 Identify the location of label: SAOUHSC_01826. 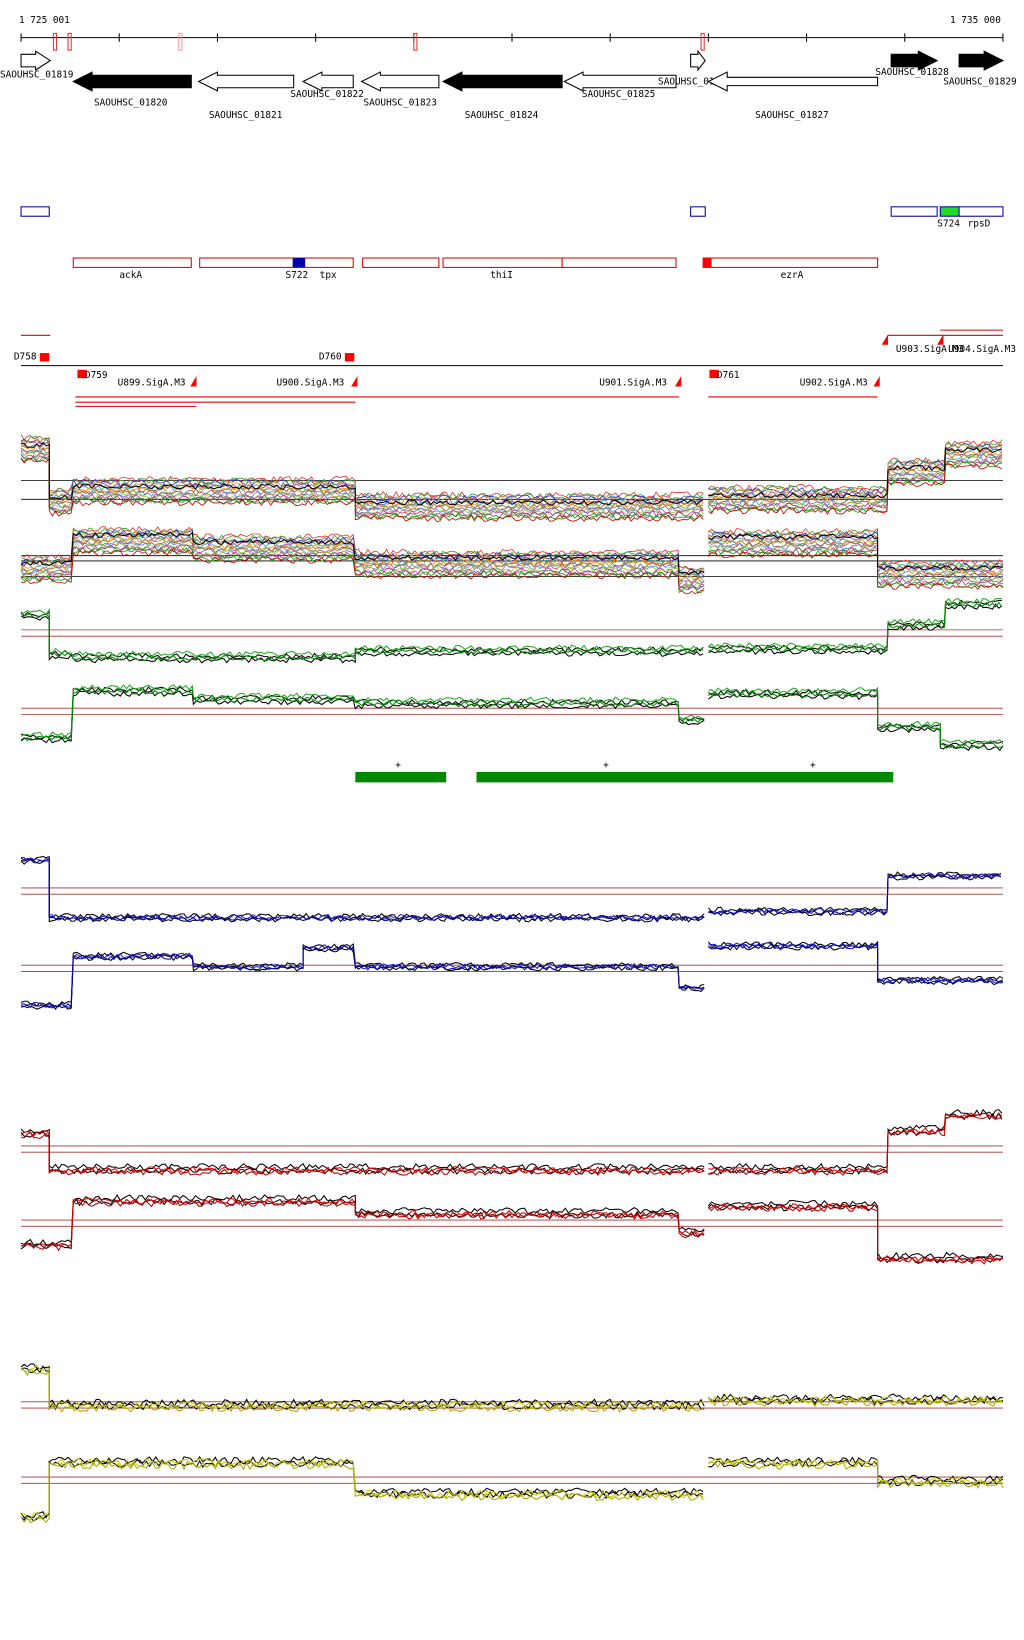
(695, 82).